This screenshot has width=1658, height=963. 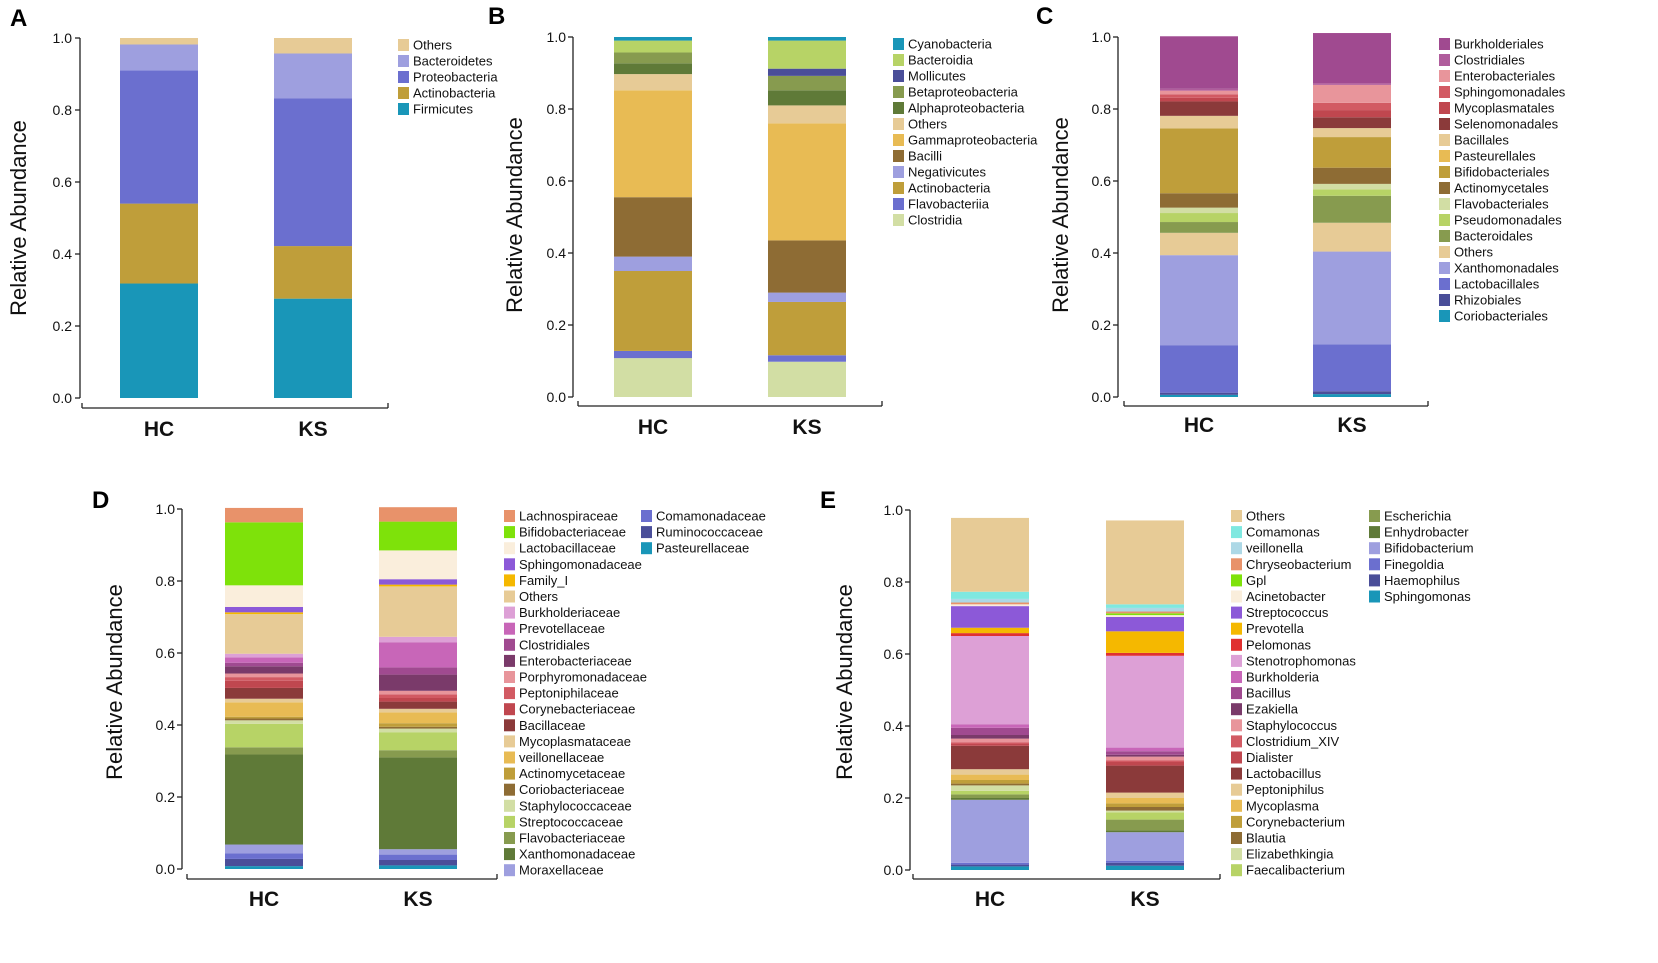 I want to click on bar-segment-hc-enhydrobacter, so click(x=990, y=799).